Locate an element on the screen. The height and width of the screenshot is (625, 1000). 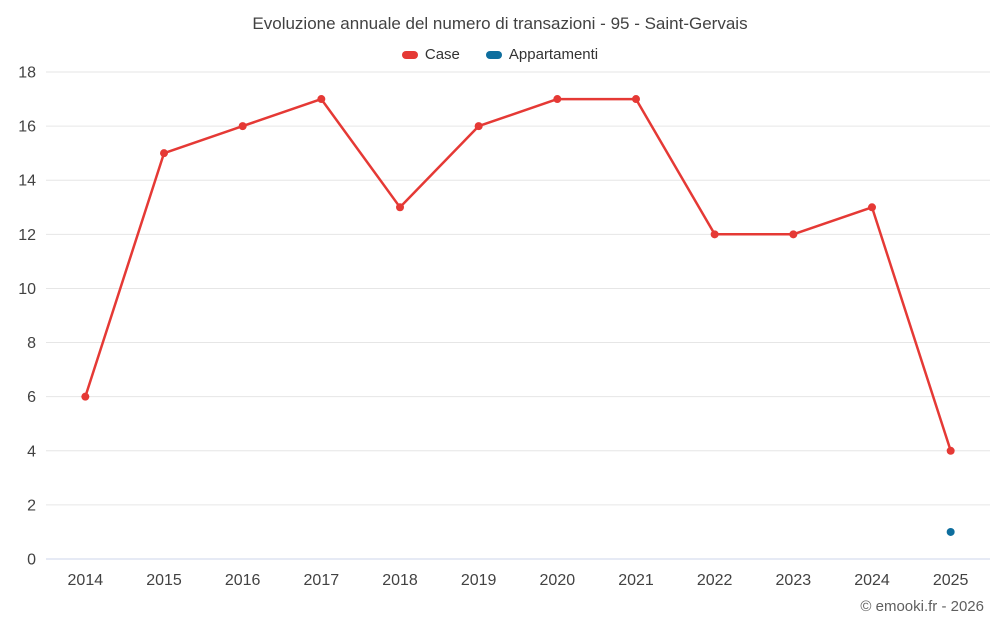
x-axis-tick-label: 2020 is located at coordinates (558, 580).